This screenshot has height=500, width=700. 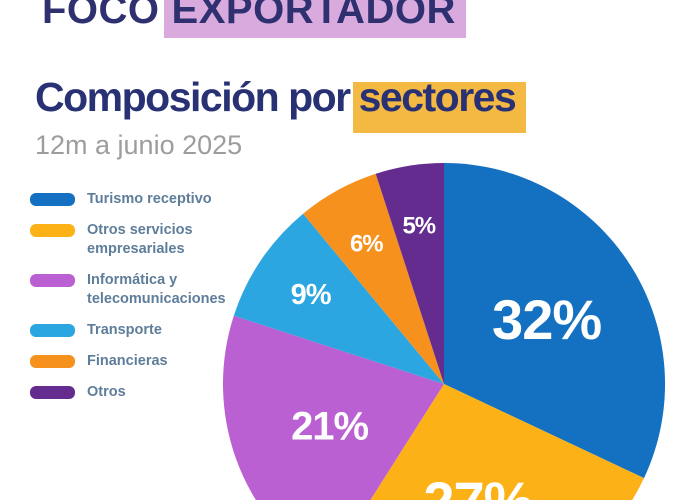 What do you see at coordinates (437, 97) in the screenshot?
I see `chart-title-highlighted: sectores` at bounding box center [437, 97].